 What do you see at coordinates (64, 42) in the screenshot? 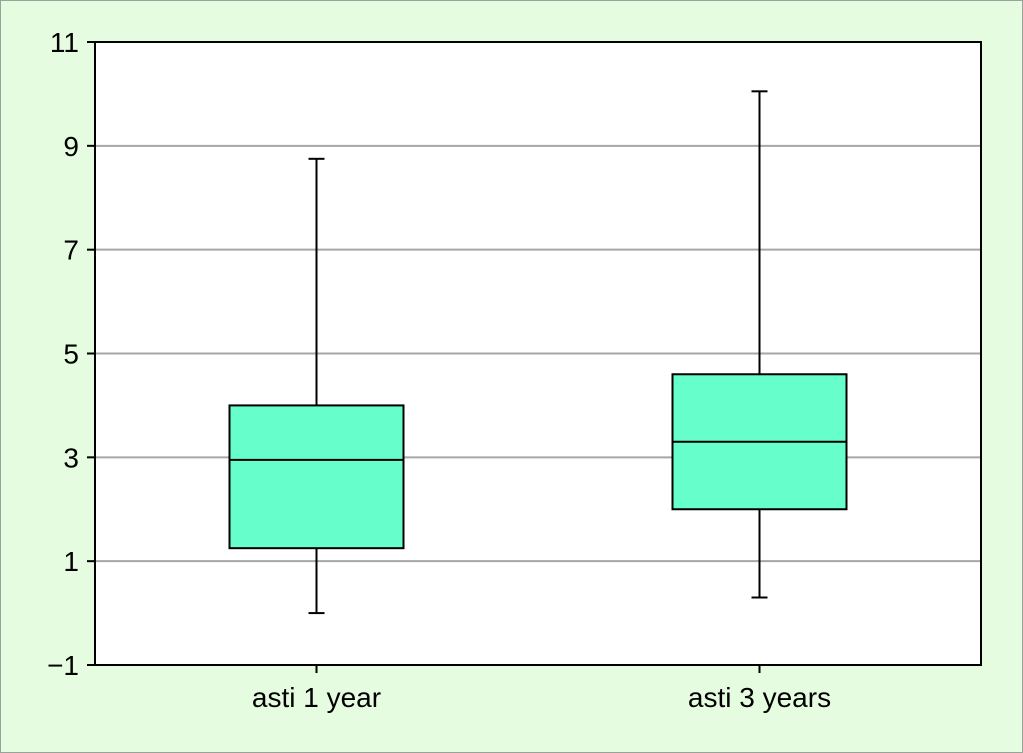
I see `y-tick-label: 11` at bounding box center [64, 42].